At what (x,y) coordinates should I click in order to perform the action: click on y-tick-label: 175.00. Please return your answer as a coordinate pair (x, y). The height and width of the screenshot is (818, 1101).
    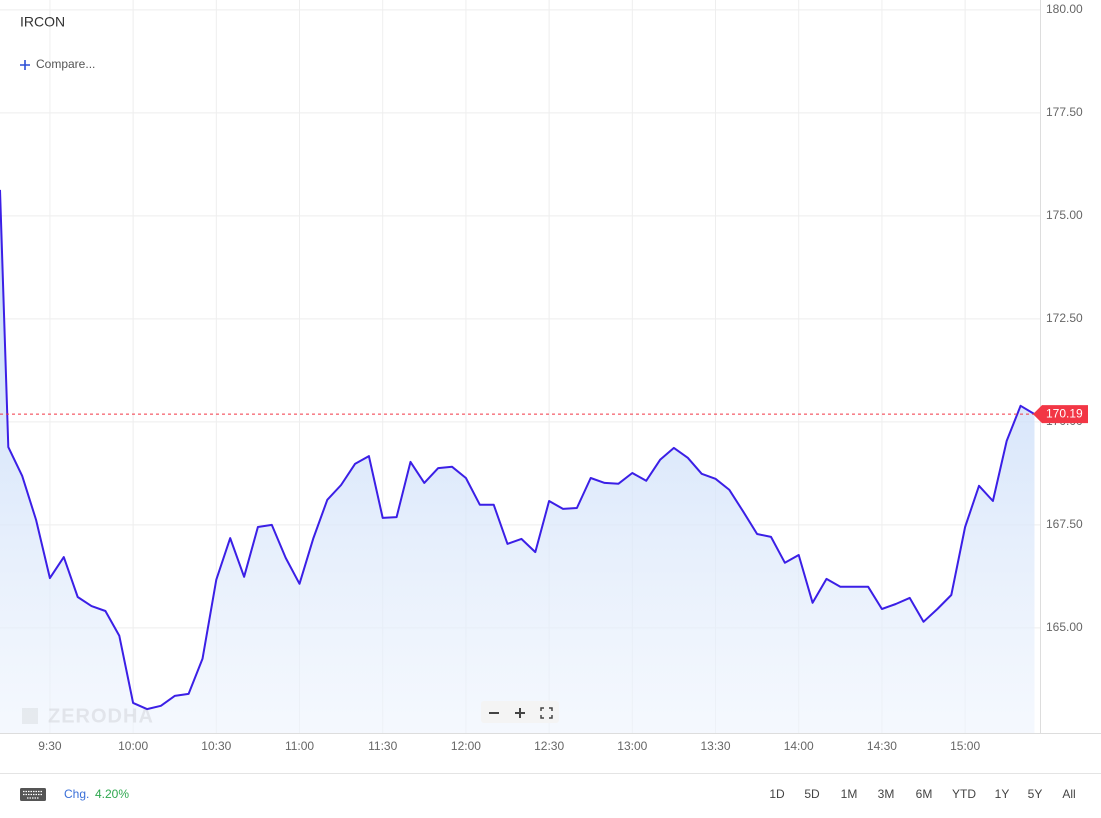
    Looking at the image, I should click on (1064, 215).